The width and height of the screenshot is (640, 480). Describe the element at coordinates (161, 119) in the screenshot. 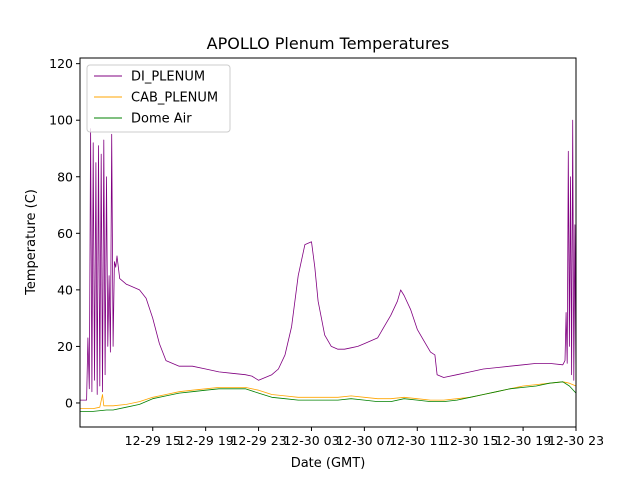

I see `legend-entry: Dome Air` at that location.